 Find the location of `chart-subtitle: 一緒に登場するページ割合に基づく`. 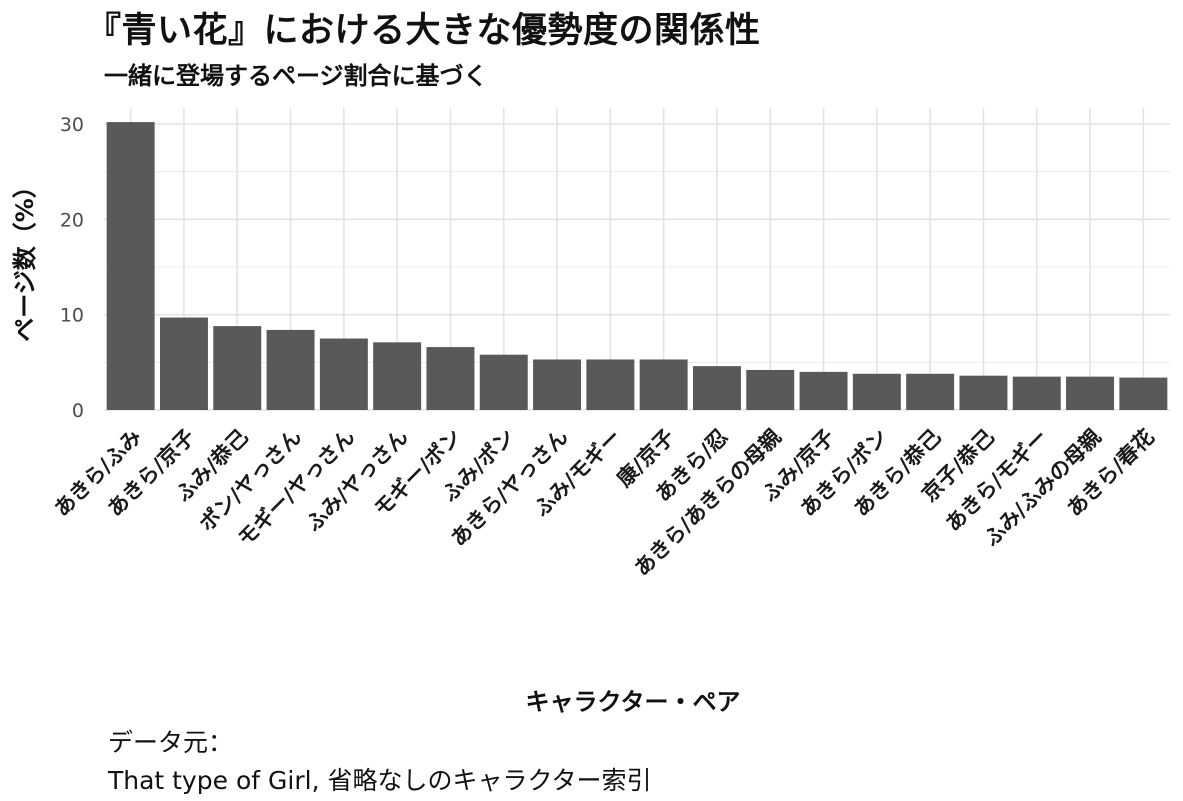

chart-subtitle: 一緒に登場するページ割合に基づく is located at coordinates (296, 76).